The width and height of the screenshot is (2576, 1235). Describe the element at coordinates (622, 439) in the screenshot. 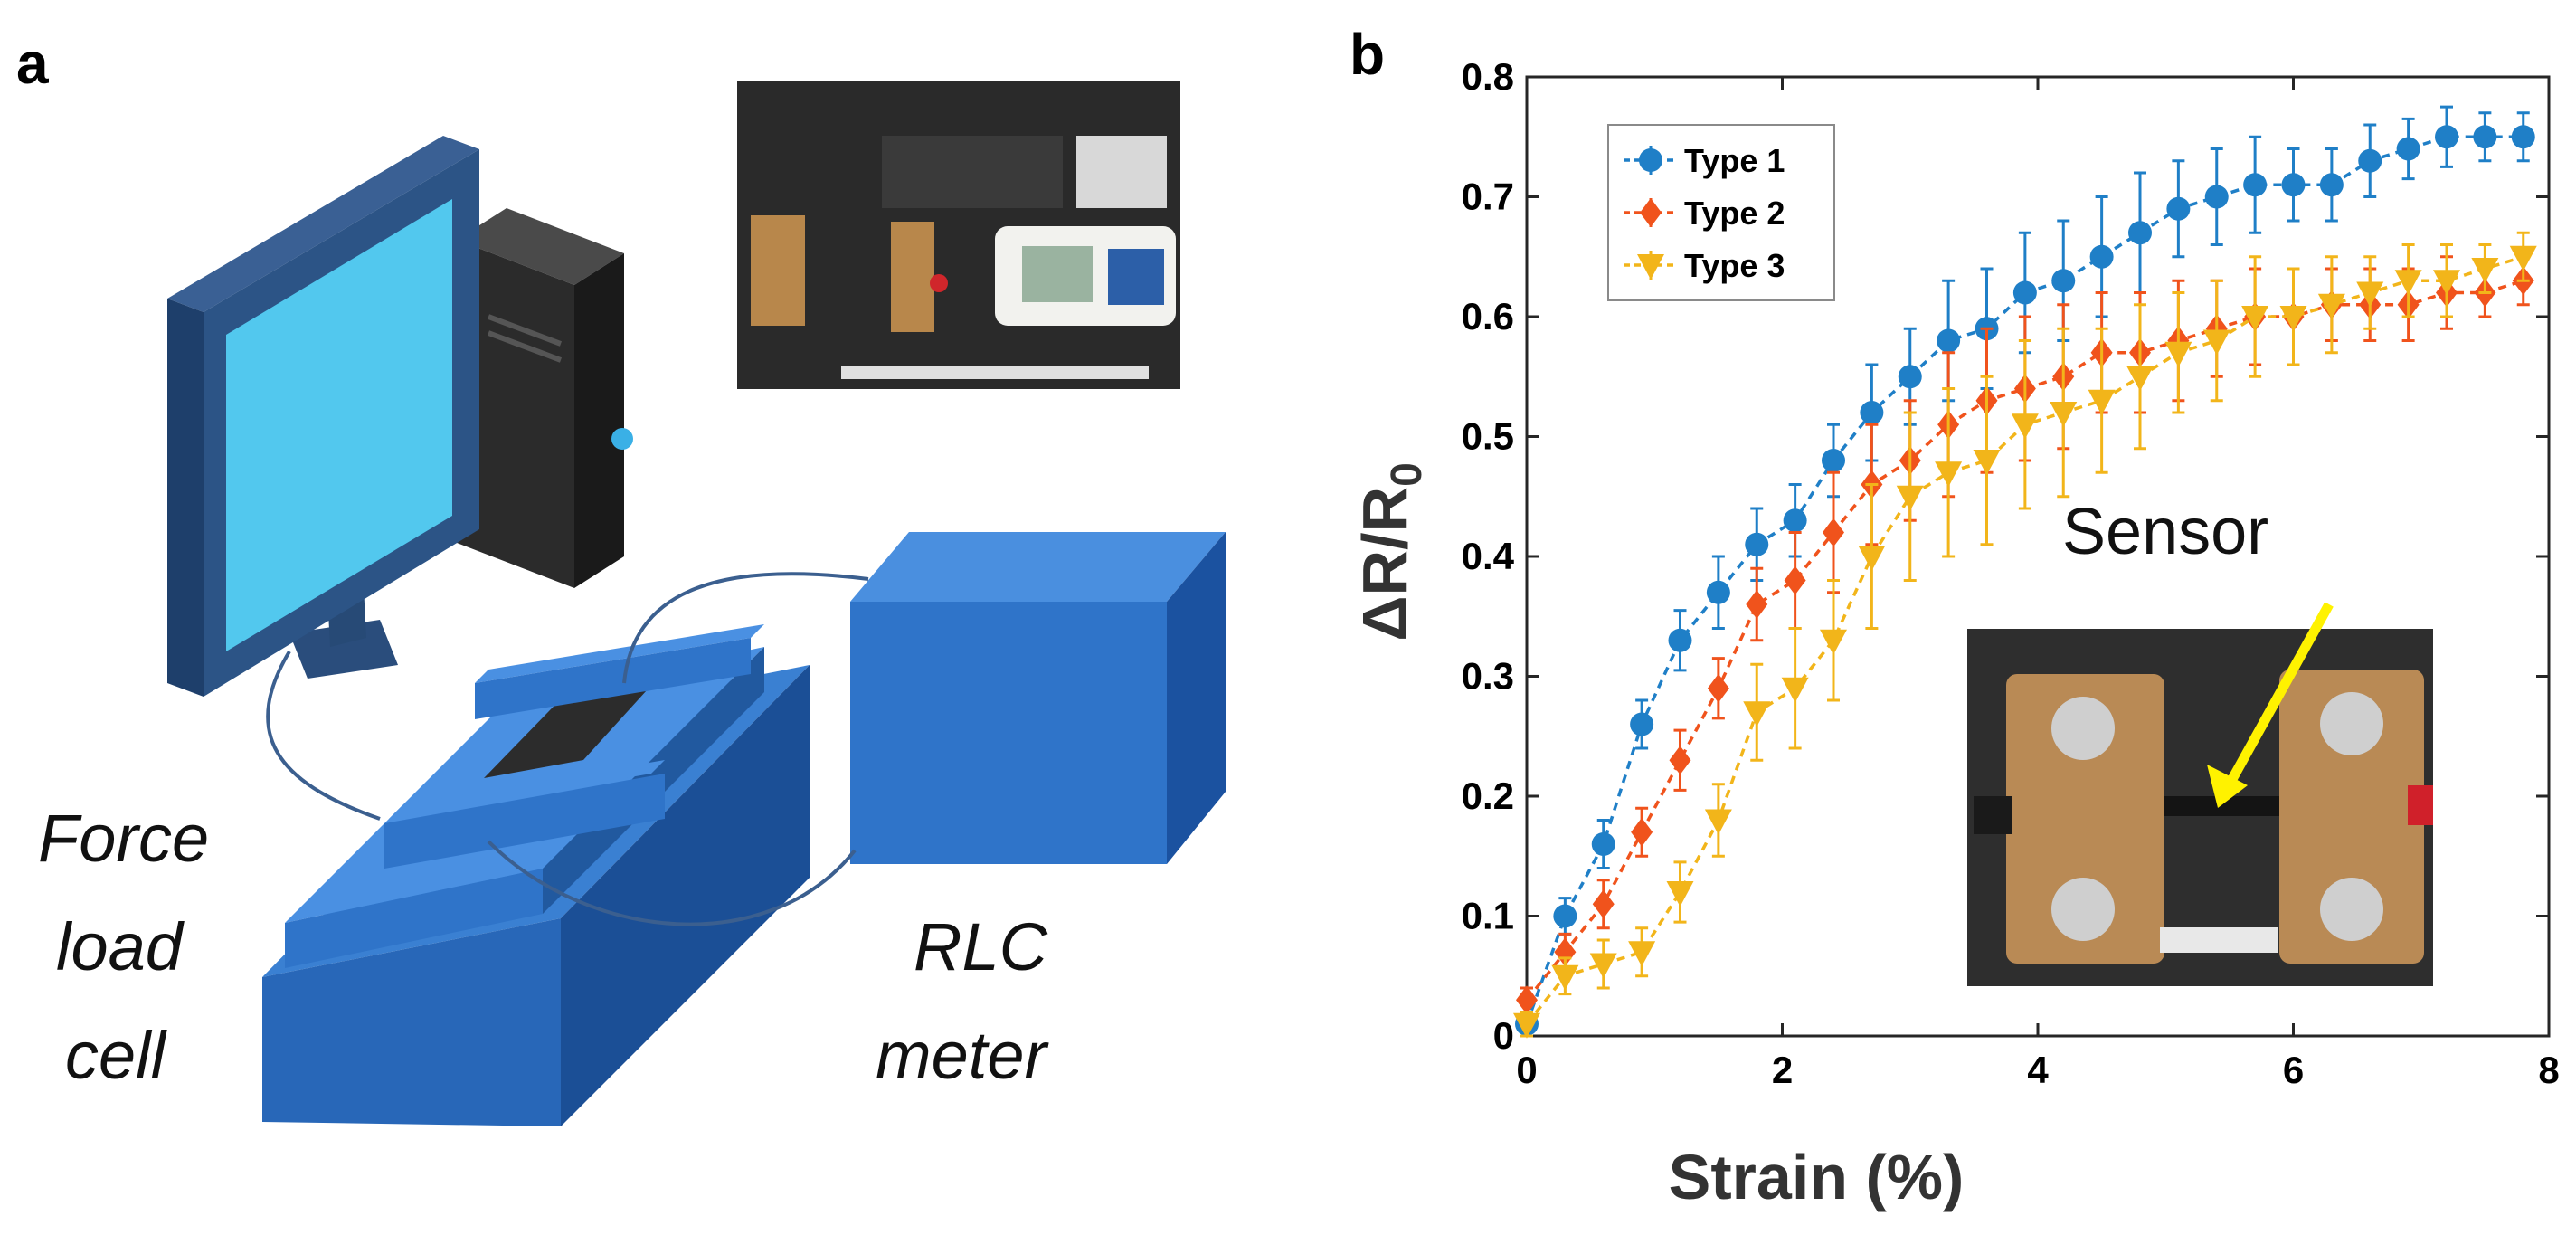

I see `power-led-icon` at that location.